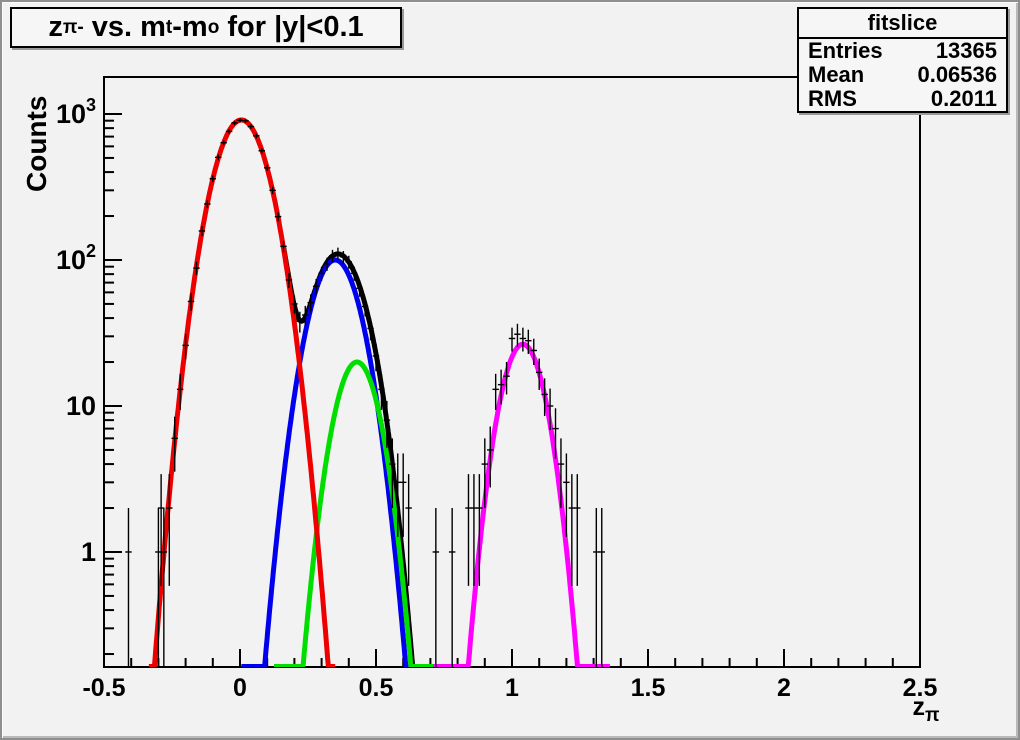 The image size is (1020, 740). I want to click on x-tick-label: 1.5, so click(648, 688).